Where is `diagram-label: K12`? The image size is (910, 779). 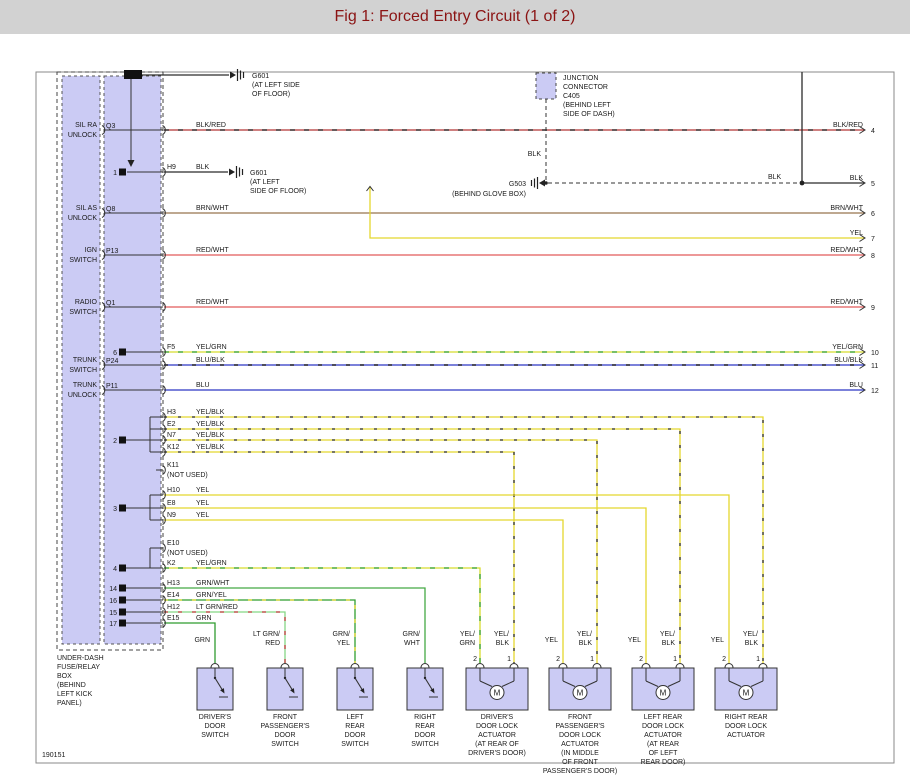 diagram-label: K12 is located at coordinates (173, 447).